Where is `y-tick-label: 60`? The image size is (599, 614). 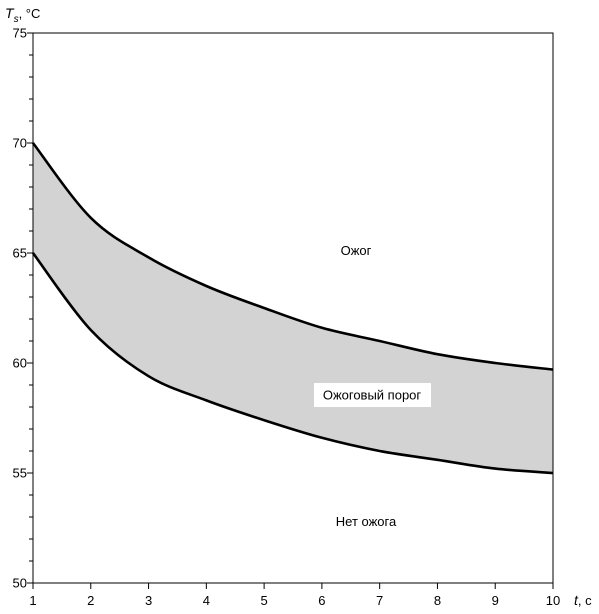 y-tick-label: 60 is located at coordinates (20, 363).